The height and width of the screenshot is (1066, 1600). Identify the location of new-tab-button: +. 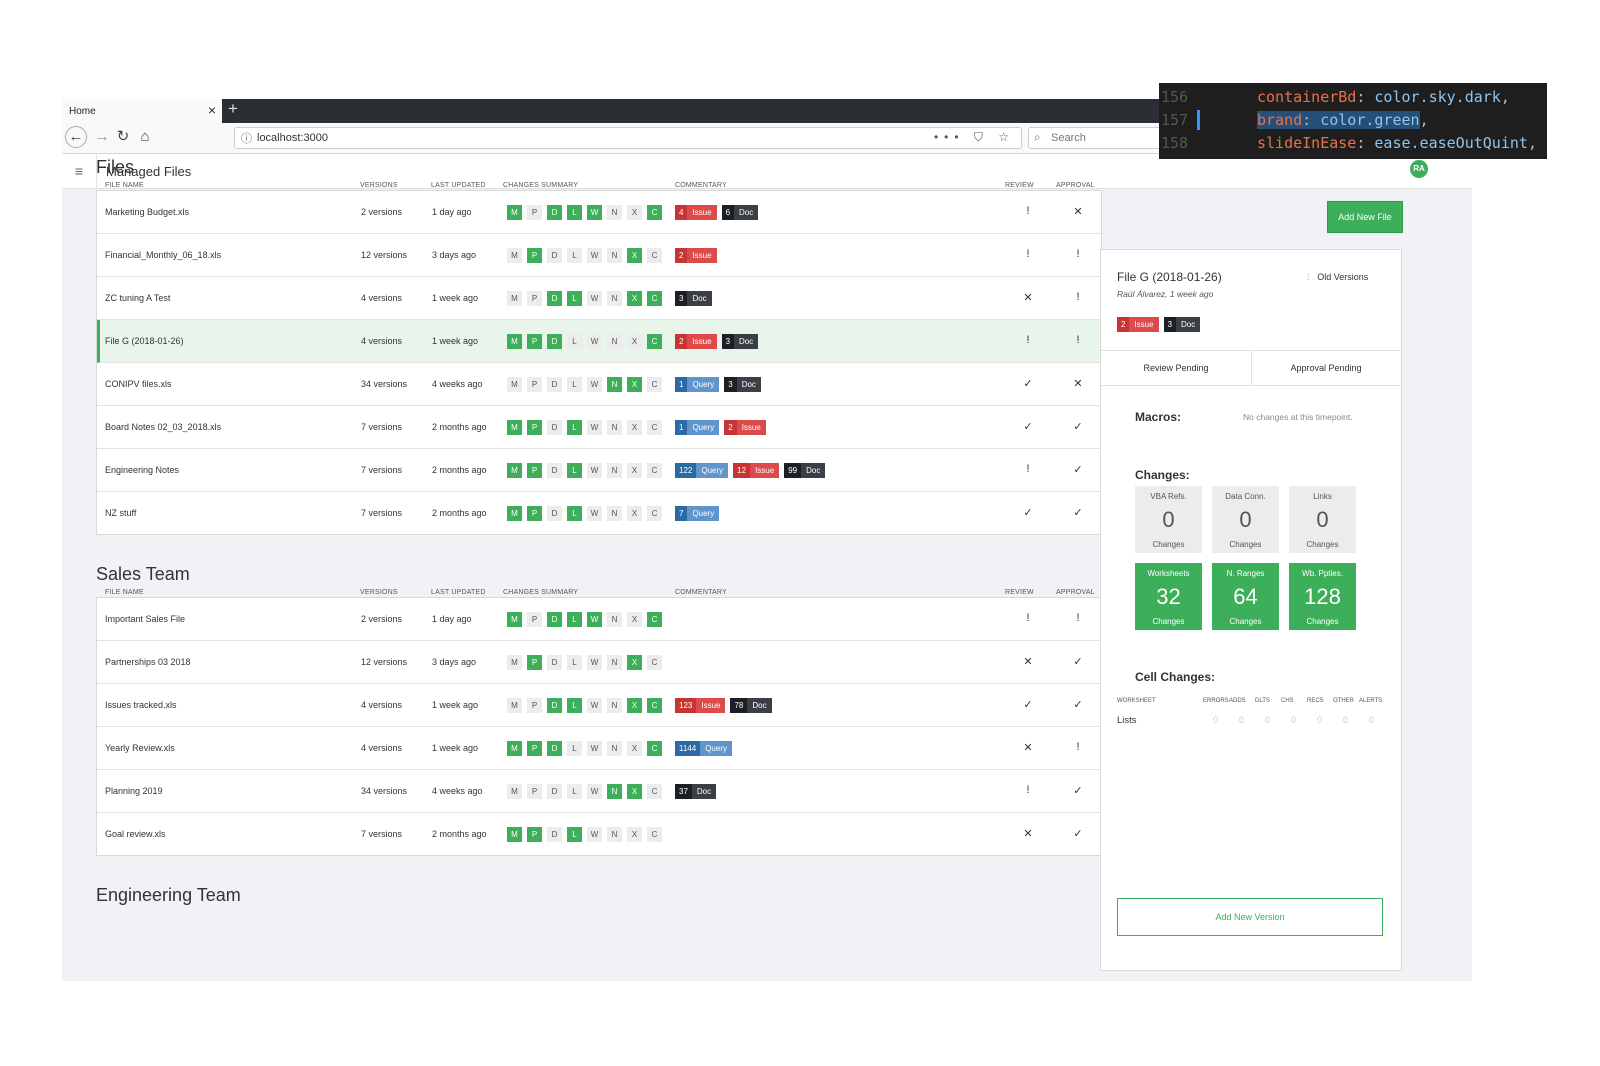
(233, 108).